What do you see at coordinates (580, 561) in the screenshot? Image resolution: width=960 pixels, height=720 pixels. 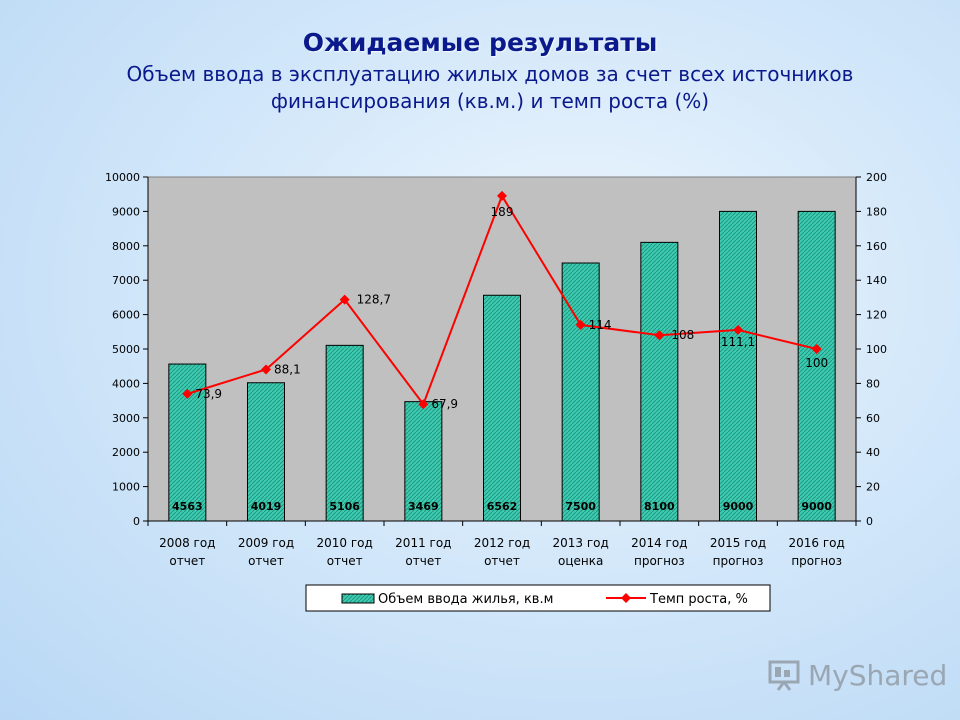 I see `x-axis-tick-label: оценка` at bounding box center [580, 561].